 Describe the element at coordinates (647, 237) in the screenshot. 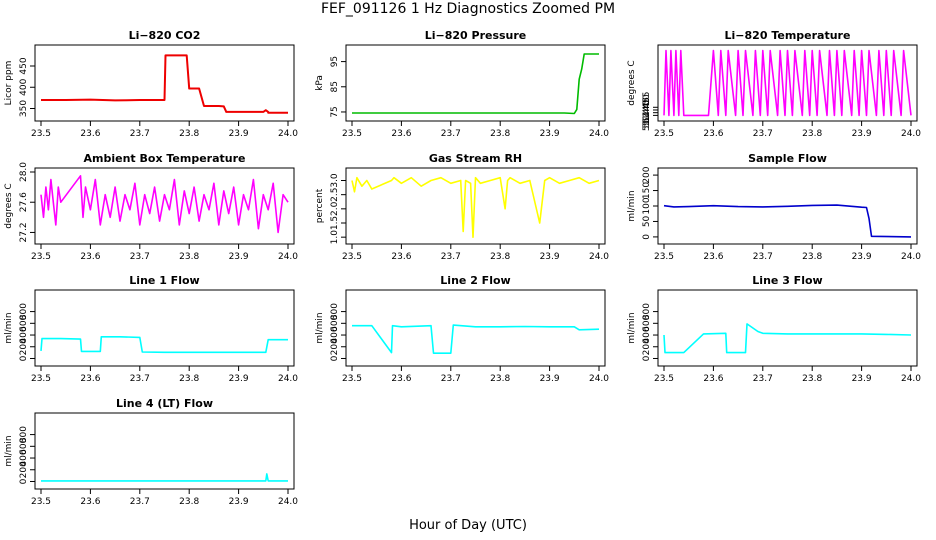

I see `y-tick-label: 0` at that location.